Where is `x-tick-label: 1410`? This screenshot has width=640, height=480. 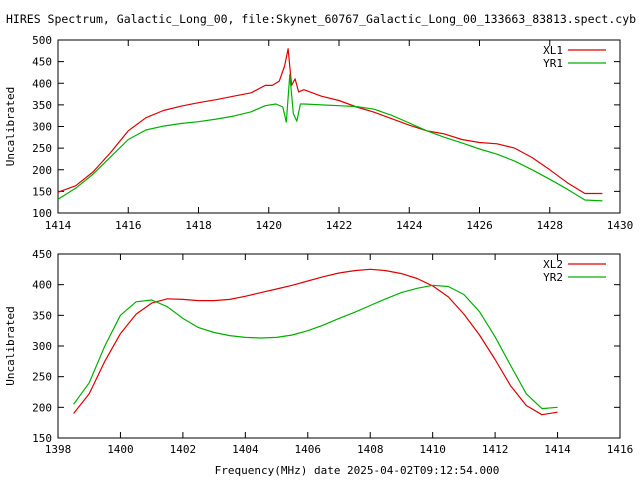 x-tick-label: 1410 is located at coordinates (432, 449).